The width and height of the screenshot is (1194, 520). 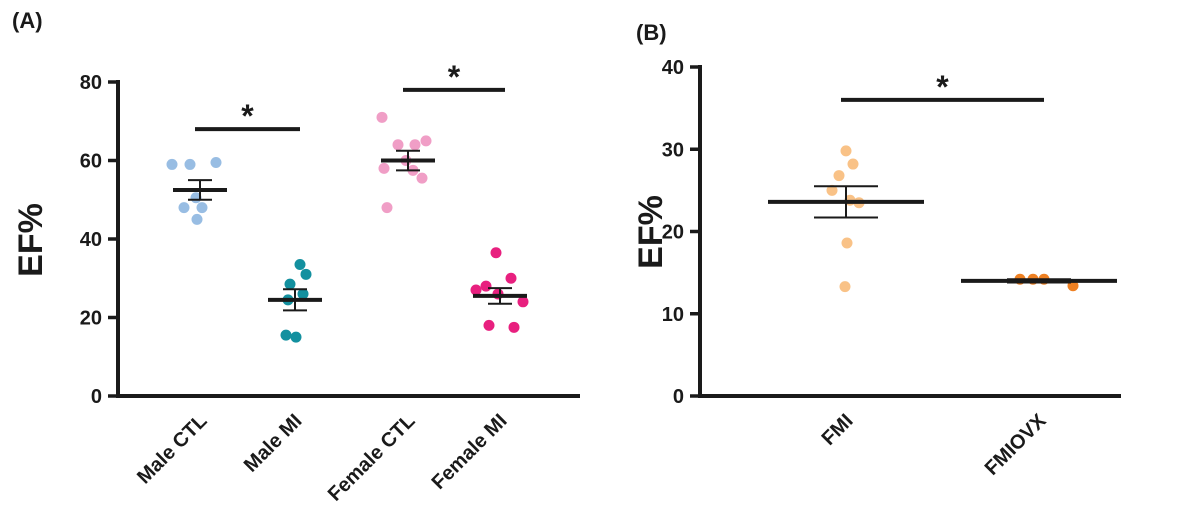 I want to click on panel-a-label: (A), so click(x=27, y=20).